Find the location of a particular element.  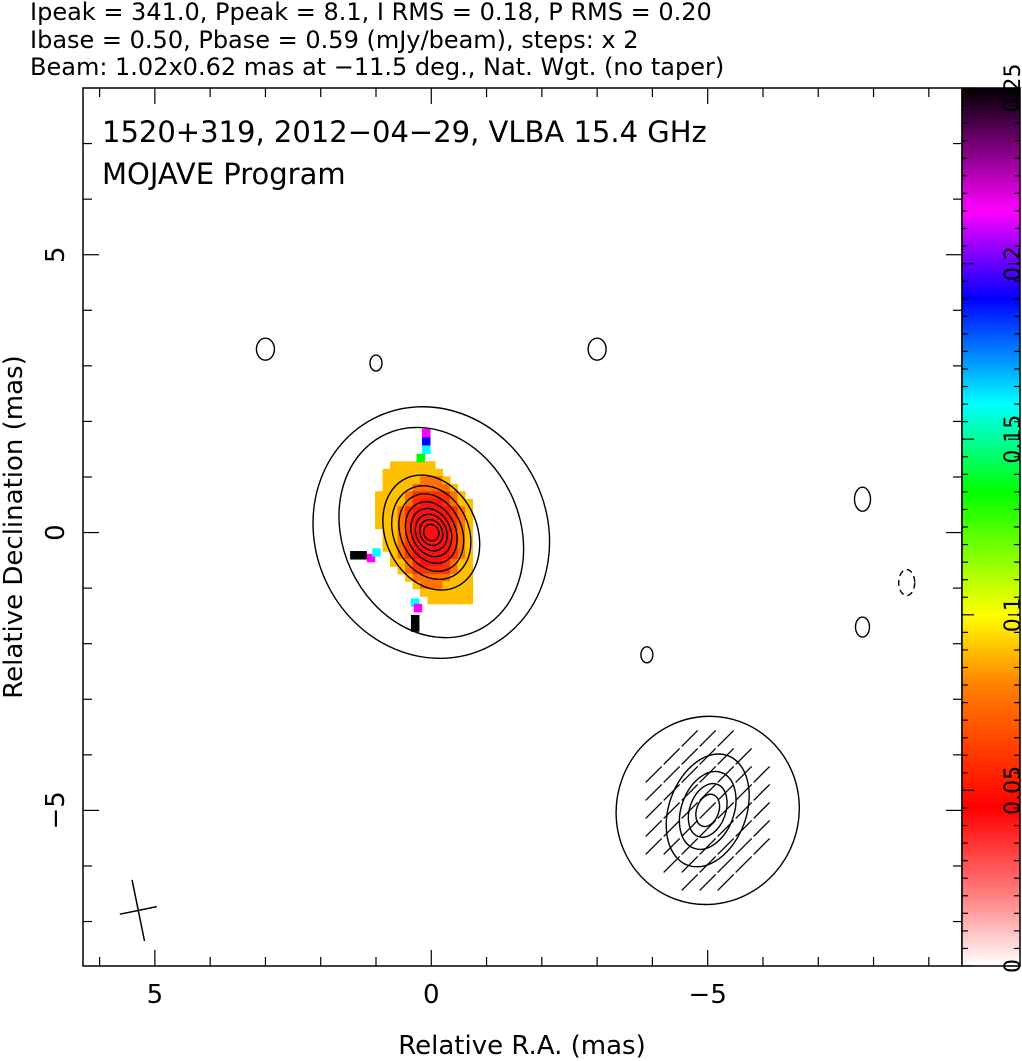

y-tick-label: −5 is located at coordinates (56, 810).